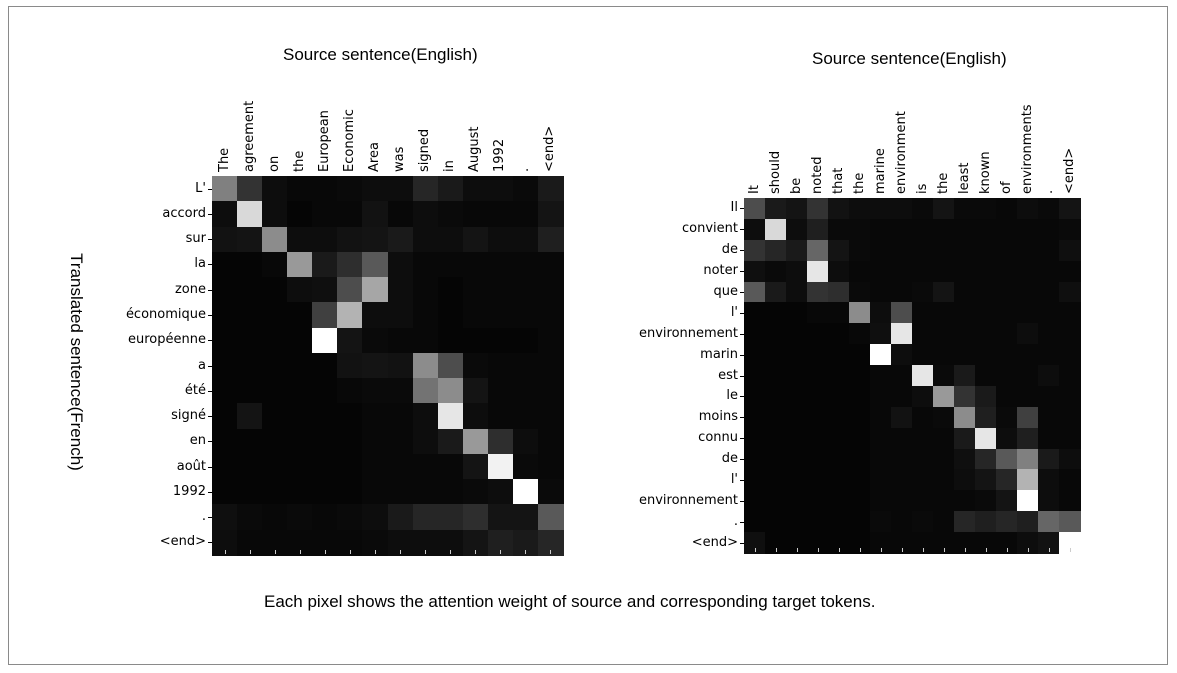 This screenshot has height=673, width=1177. What do you see at coordinates (838, 180) in the screenshot?
I see `x-tick-label: that` at bounding box center [838, 180].